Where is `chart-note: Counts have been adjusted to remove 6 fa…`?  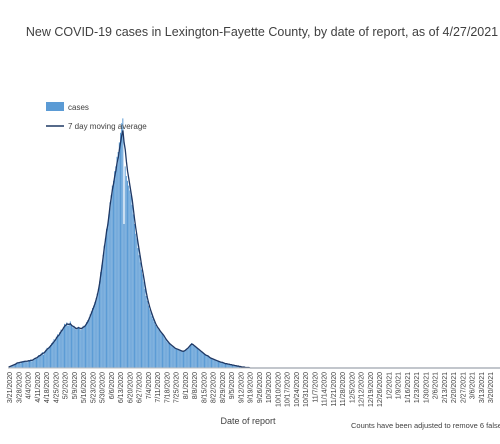 chart-note: Counts have been adjusted to remove 6 fa… is located at coordinates (425, 425).